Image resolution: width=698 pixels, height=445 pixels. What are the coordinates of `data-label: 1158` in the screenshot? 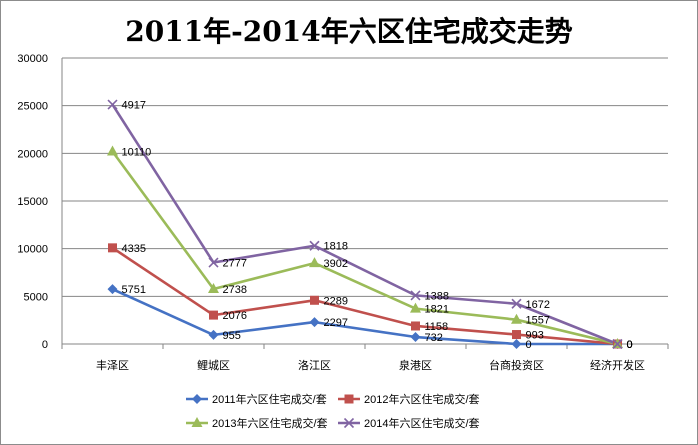 It's located at (437, 327).